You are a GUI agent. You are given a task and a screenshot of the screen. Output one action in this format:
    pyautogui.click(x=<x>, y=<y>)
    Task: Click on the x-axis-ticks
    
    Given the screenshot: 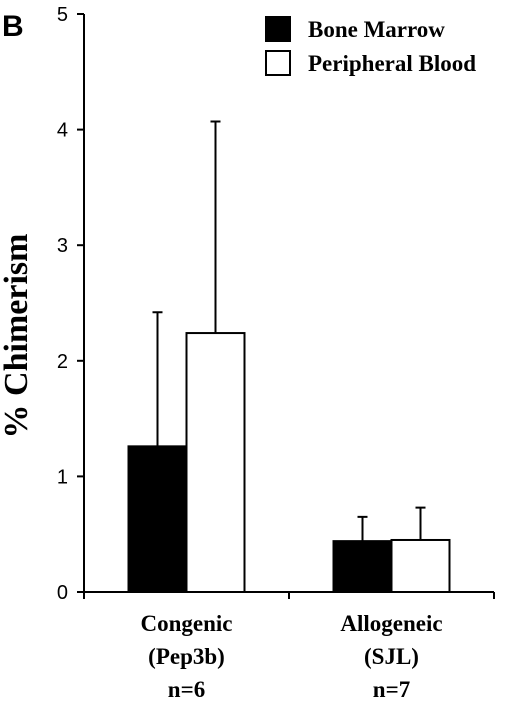 What is the action you would take?
    pyautogui.click(x=289, y=595)
    